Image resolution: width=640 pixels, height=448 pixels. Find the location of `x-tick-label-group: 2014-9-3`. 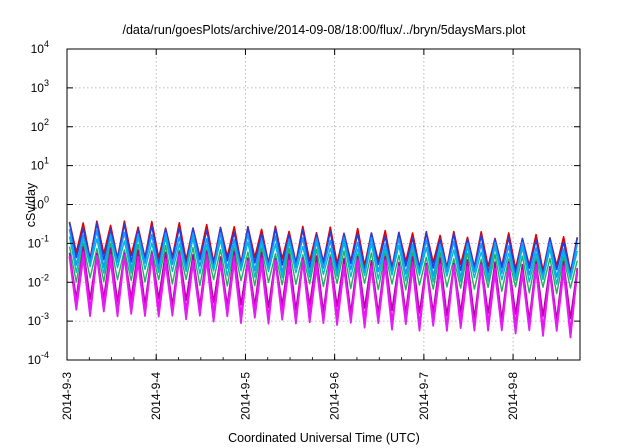

x-tick-label-group: 2014-9-3 is located at coordinates (67, 396).